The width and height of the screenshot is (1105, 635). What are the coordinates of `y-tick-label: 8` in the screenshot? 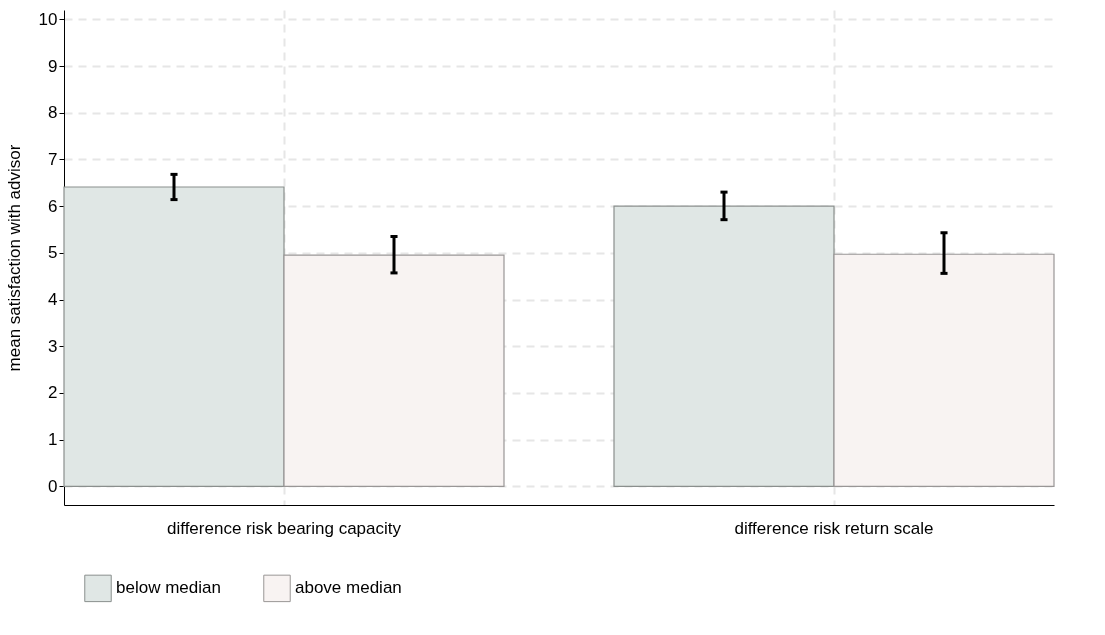 It's located at (53, 113).